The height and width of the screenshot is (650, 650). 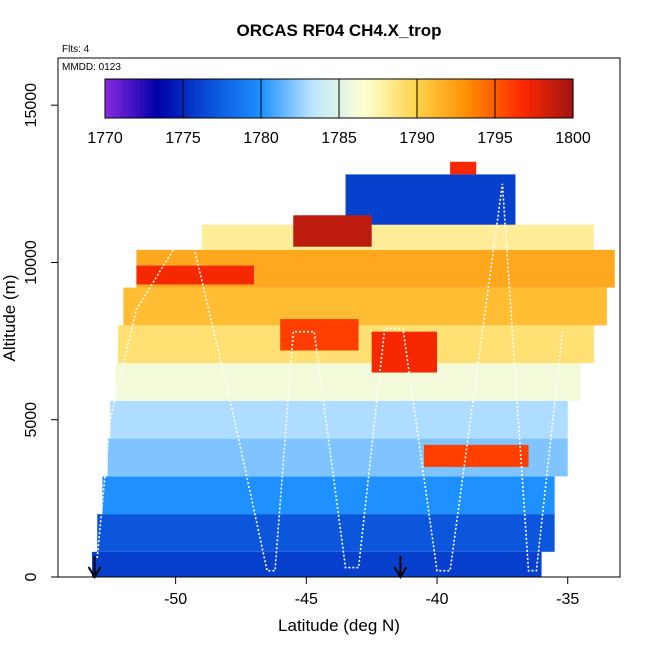 I want to click on y-tick-label: 5000, so click(x=31, y=420).